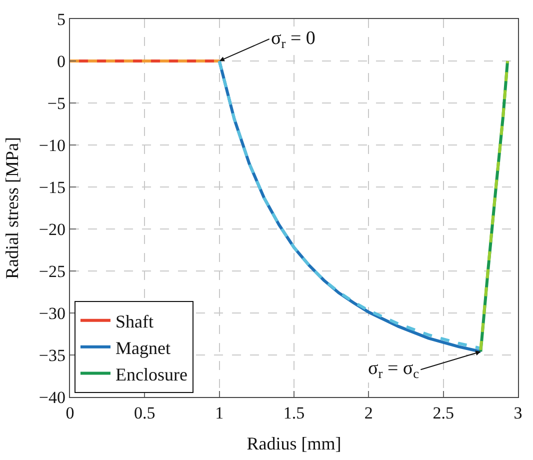  What do you see at coordinates (219, 413) in the screenshot?
I see `x-tick-label: 1` at bounding box center [219, 413].